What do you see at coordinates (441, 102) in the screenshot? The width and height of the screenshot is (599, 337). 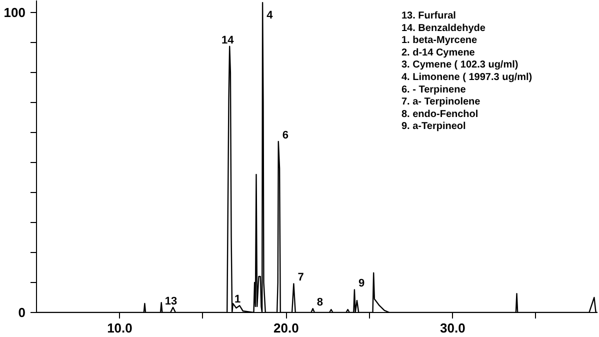 I see `annotation: 7. a- Terpinolene` at bounding box center [441, 102].